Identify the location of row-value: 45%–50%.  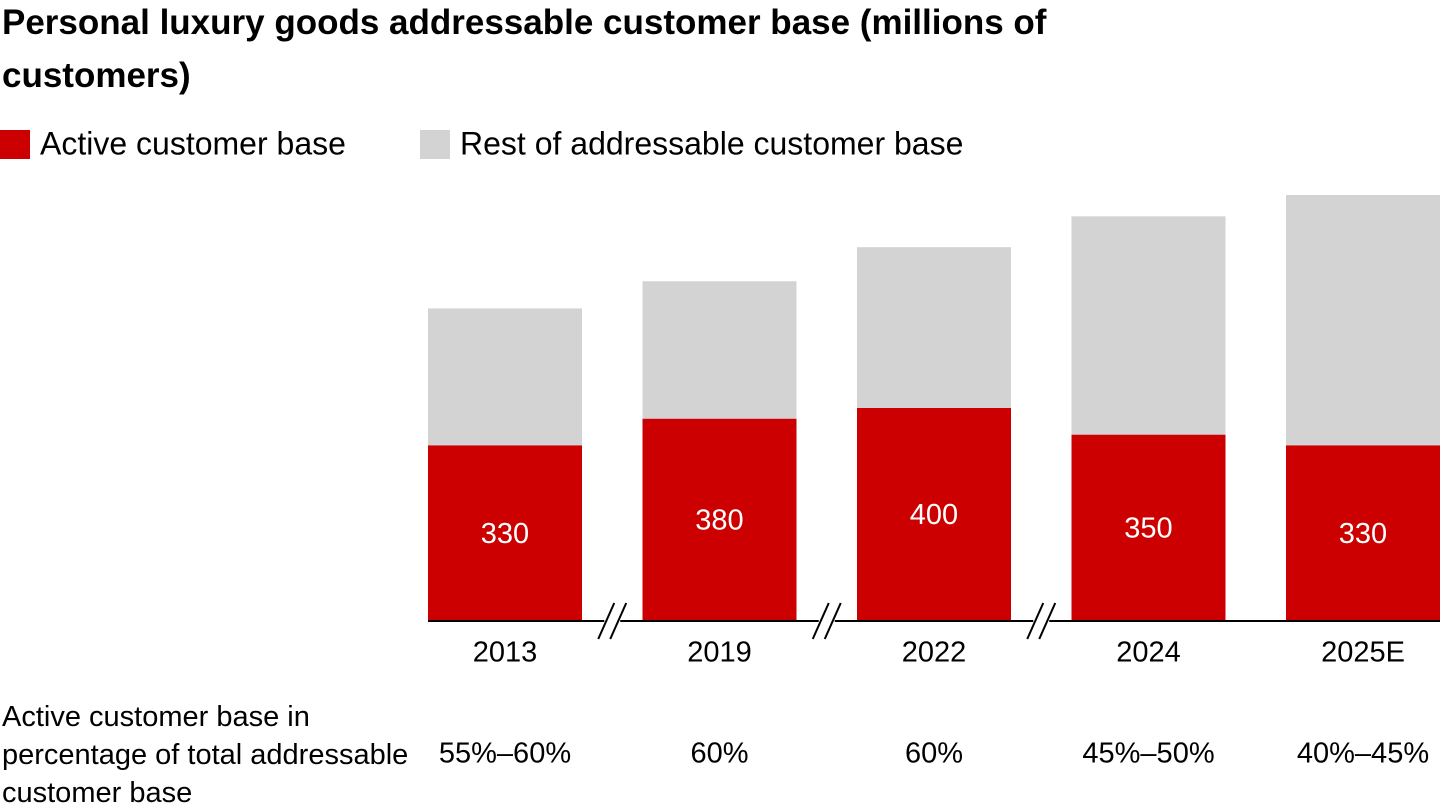
(1148, 754).